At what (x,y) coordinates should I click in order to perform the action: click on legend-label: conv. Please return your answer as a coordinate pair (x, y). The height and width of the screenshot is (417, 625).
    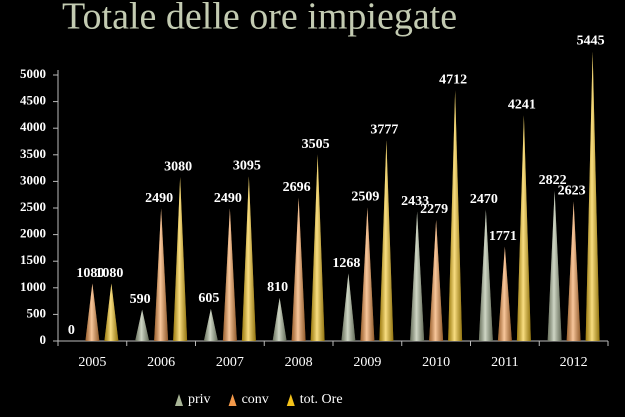
    Looking at the image, I should click on (255, 399).